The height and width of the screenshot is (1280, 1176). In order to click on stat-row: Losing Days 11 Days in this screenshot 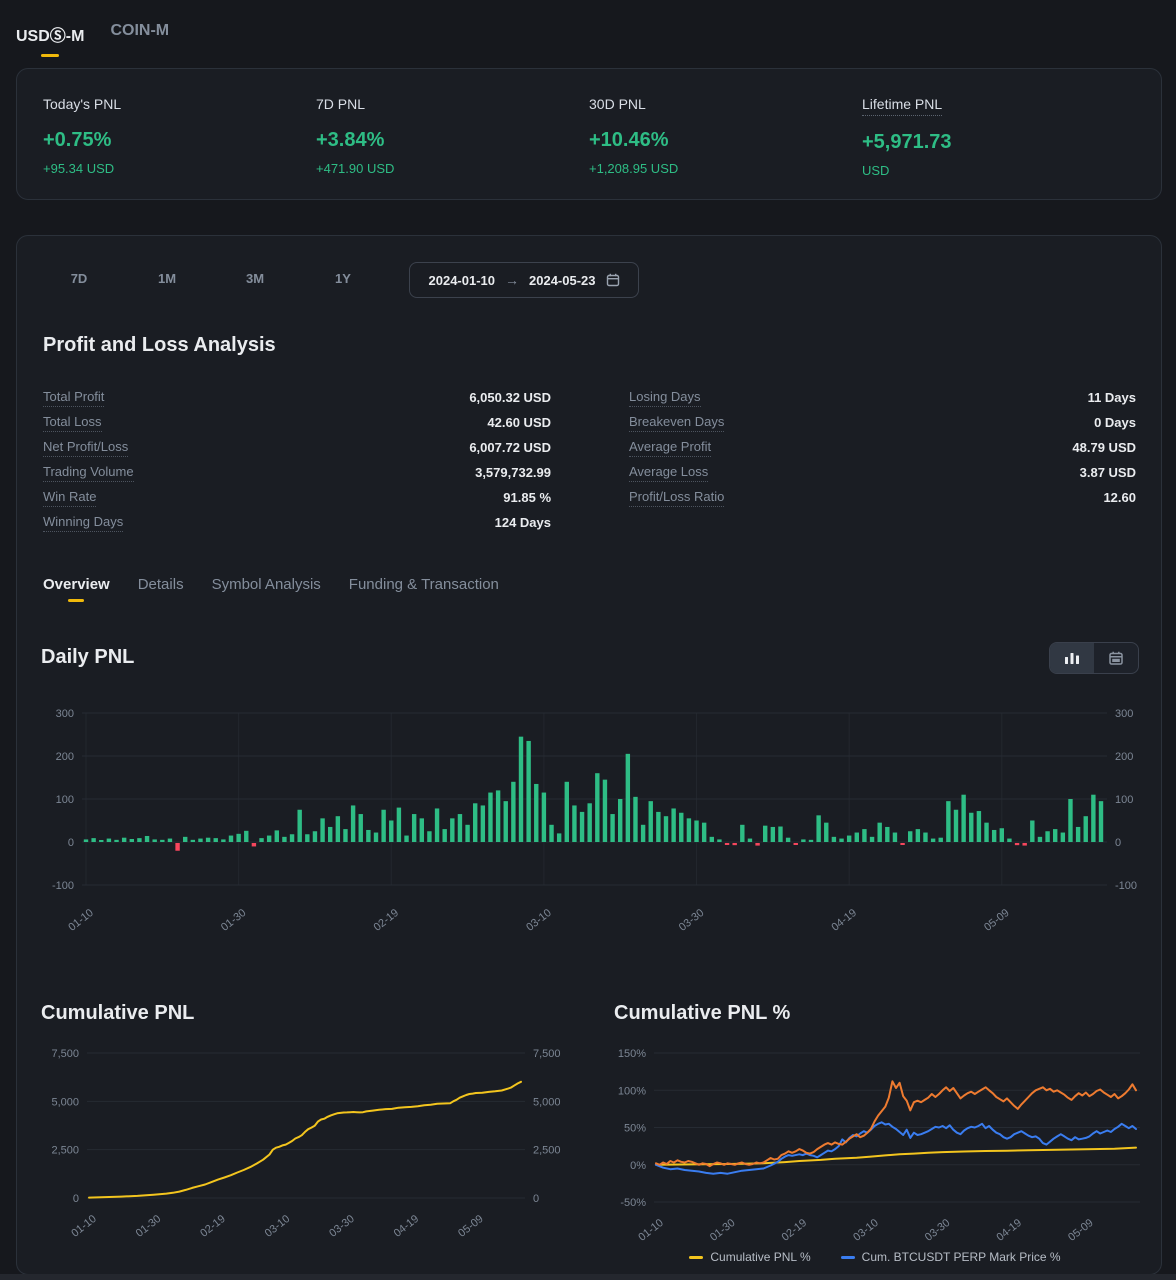, I will do `click(882, 397)`.